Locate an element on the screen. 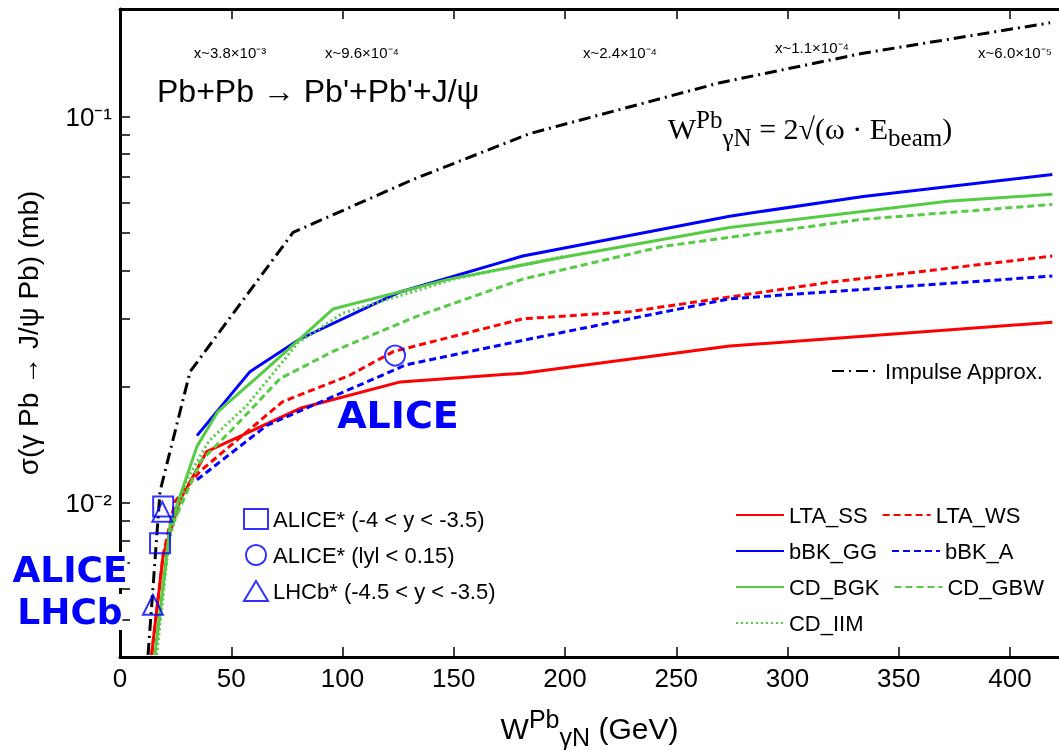 This screenshot has height=750, width=1059. annotation: x~2.4×10⁻⁴ is located at coordinates (620, 52).